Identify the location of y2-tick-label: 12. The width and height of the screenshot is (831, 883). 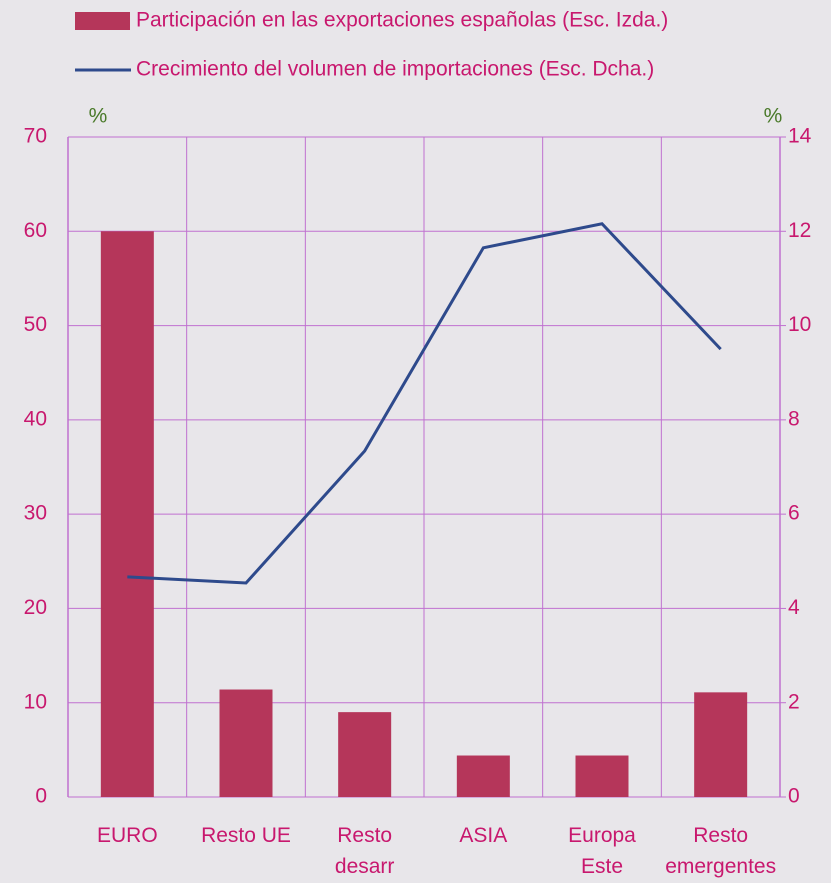
(799, 230).